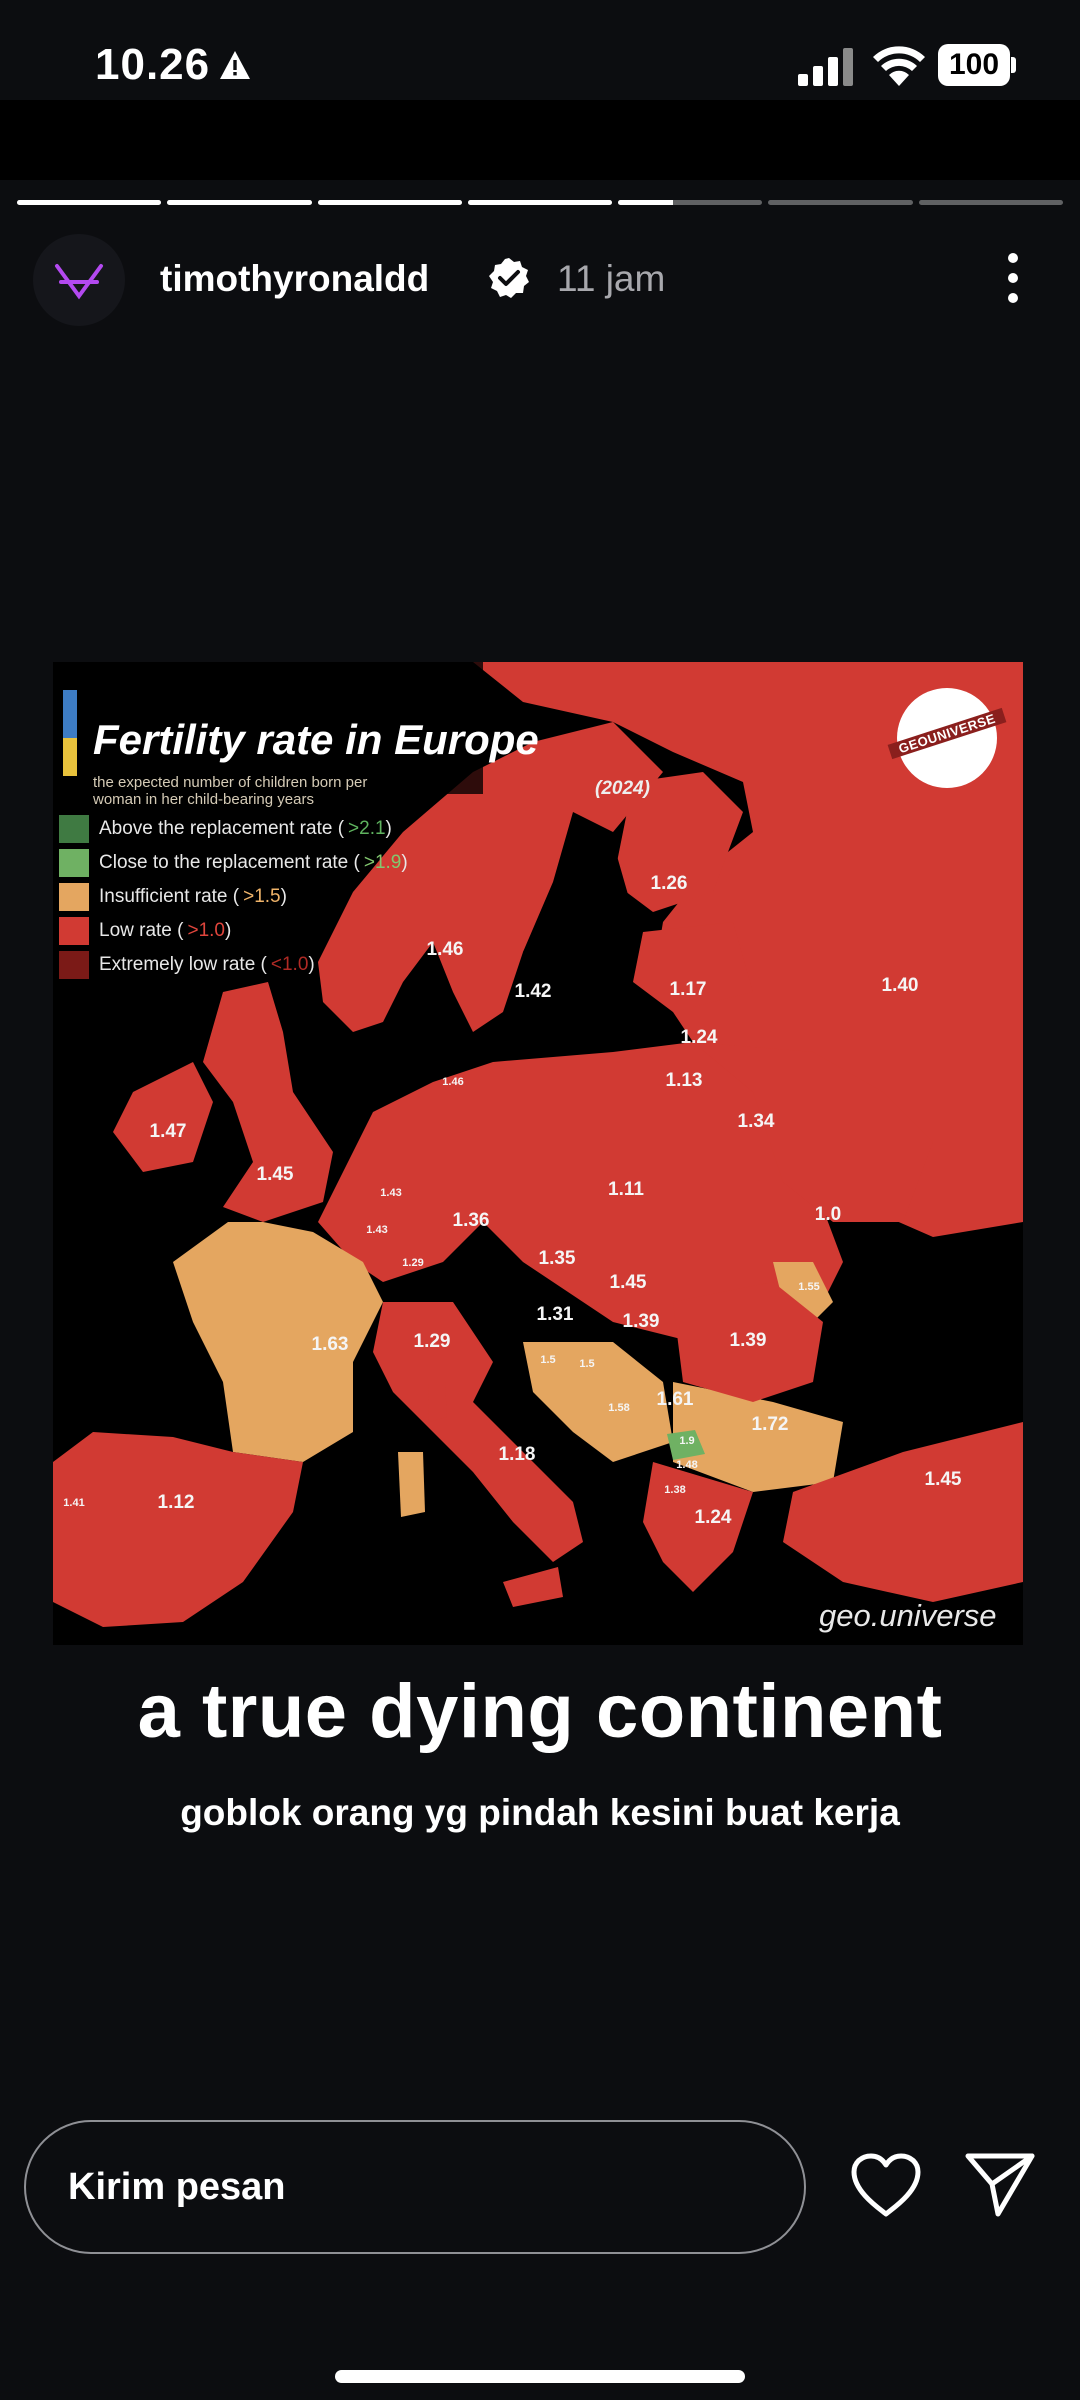 The height and width of the screenshot is (2400, 1080). What do you see at coordinates (295, 278) in the screenshot?
I see `username: timothyronaldd` at bounding box center [295, 278].